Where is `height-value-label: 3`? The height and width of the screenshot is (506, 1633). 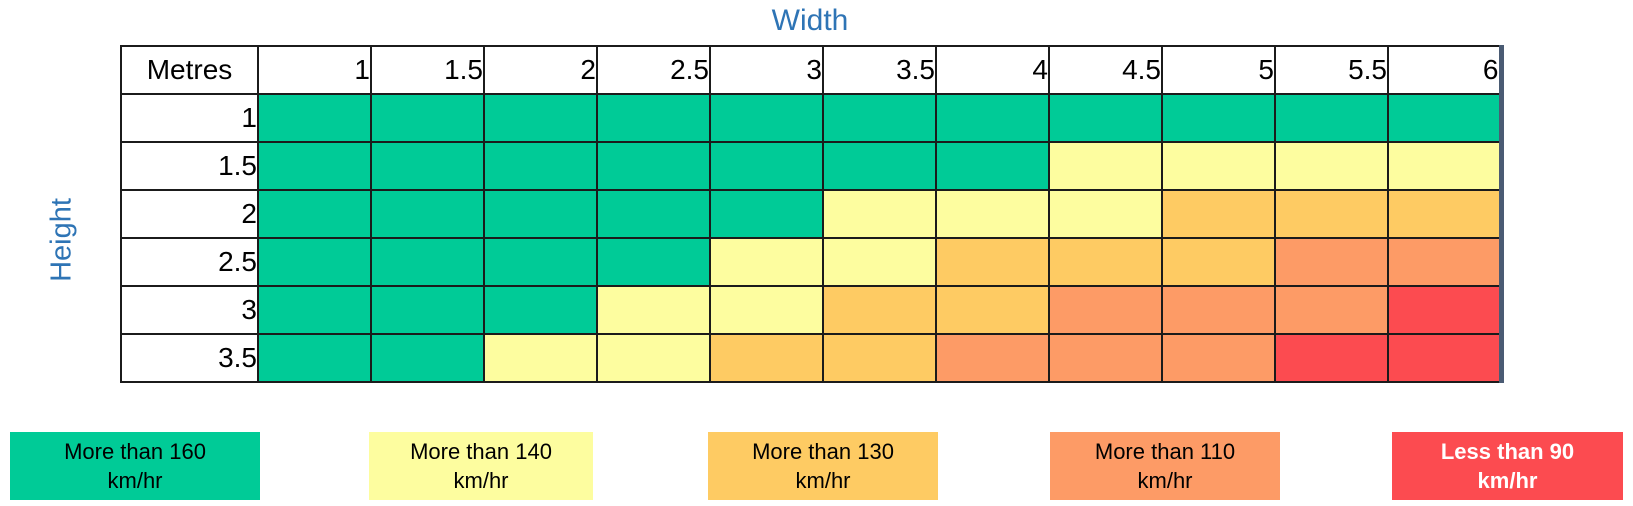 height-value-label: 3 is located at coordinates (189, 310).